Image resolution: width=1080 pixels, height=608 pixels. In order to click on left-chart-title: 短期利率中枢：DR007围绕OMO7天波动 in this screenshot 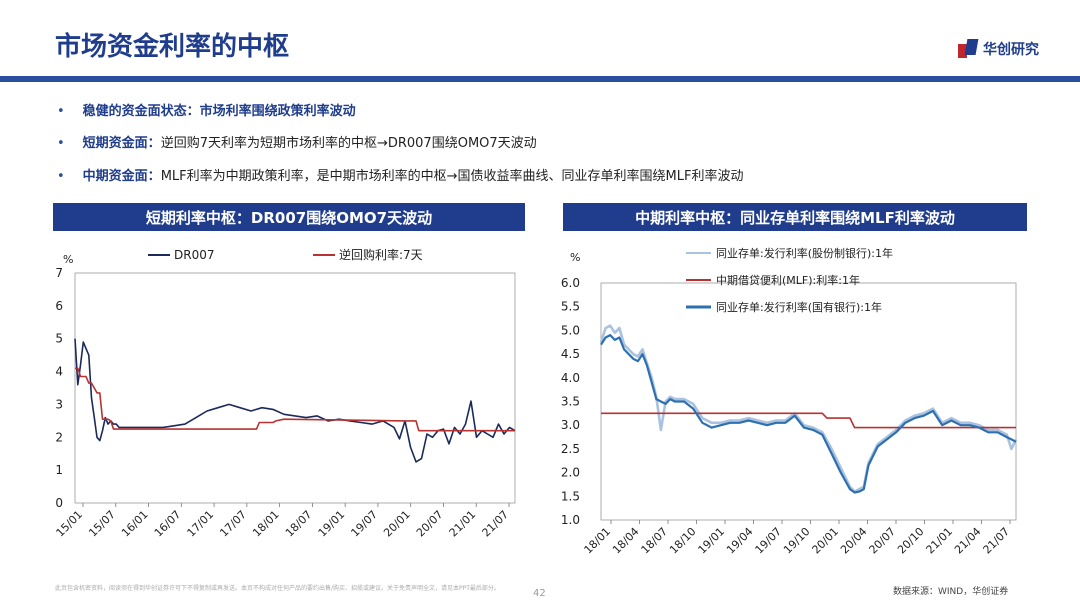, I will do `click(289, 217)`.